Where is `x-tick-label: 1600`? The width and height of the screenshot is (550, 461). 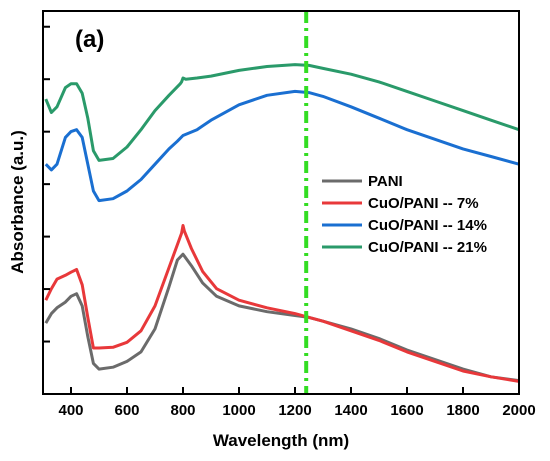
x-tick-label: 1600 is located at coordinates (406, 410).